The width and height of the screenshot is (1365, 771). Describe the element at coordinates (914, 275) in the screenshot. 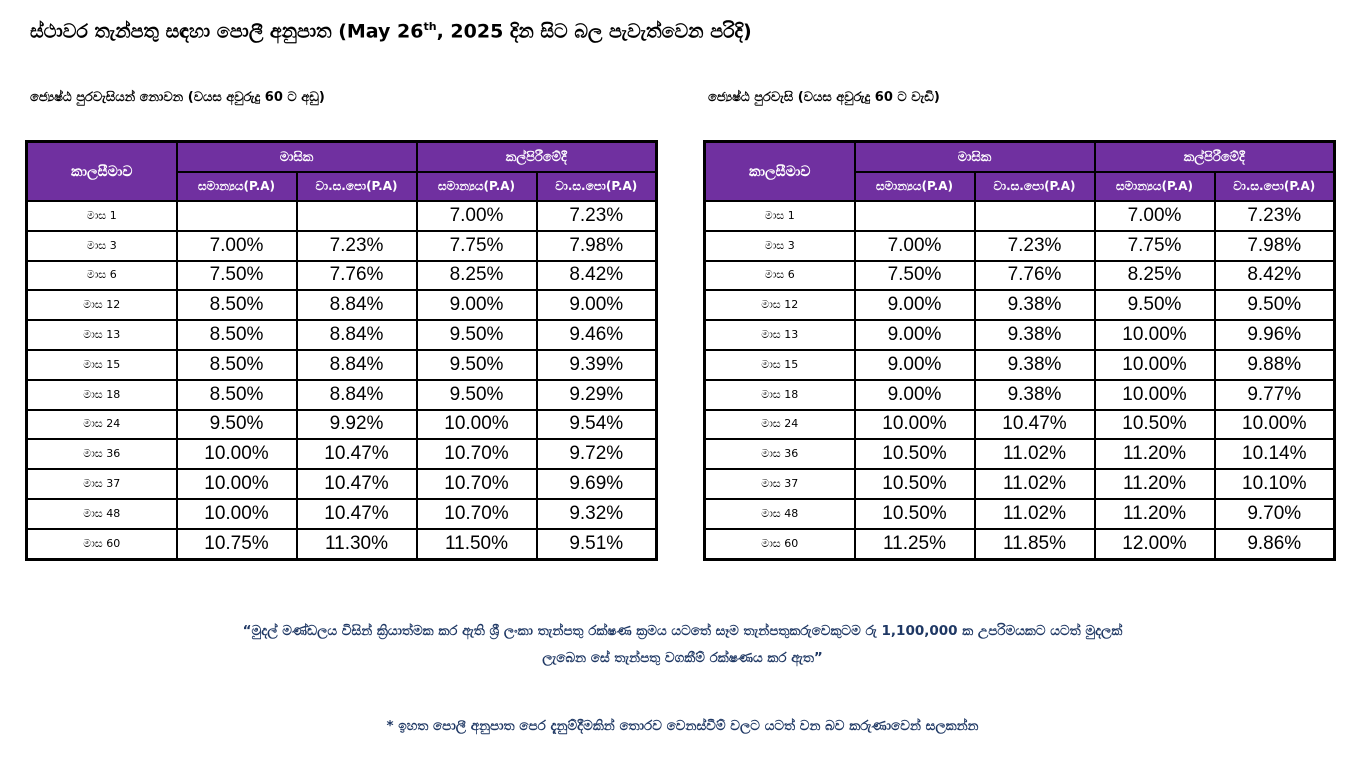

I see `monthly-normal-rate: 7.50%` at that location.